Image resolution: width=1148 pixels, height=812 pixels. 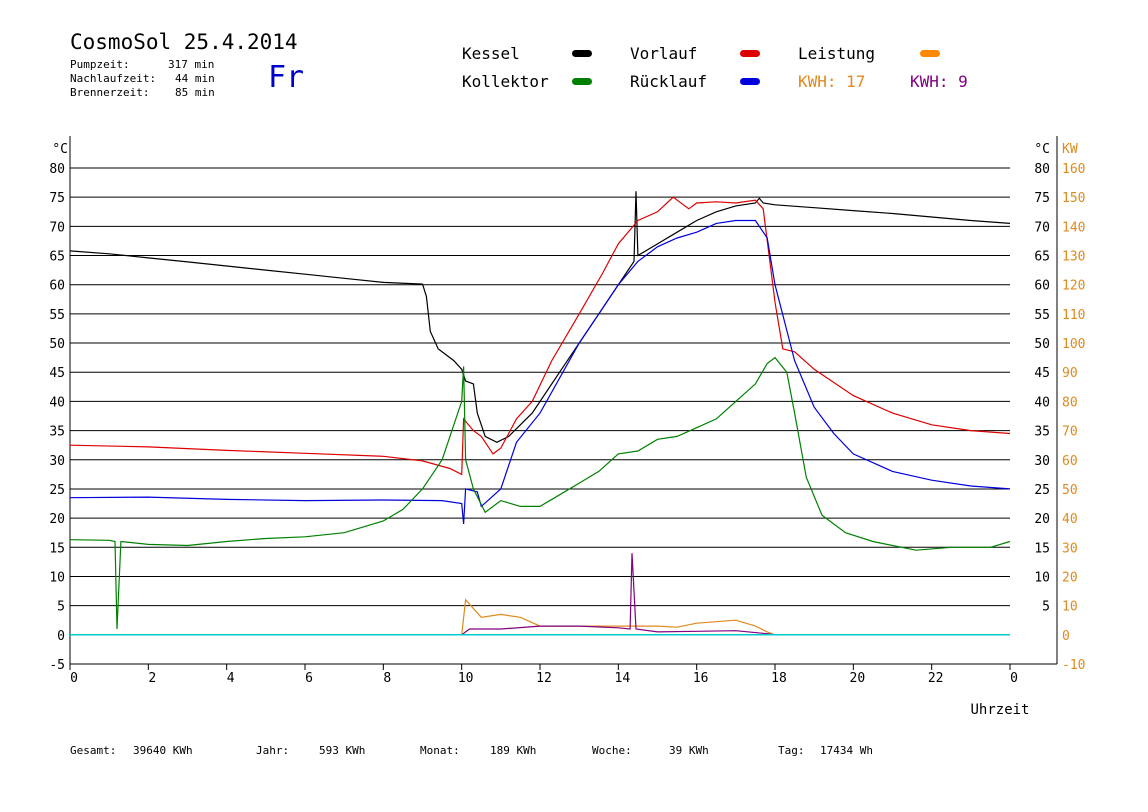 What do you see at coordinates (184, 42) in the screenshot?
I see `chart-title: CosmoSol 25.4.2014` at bounding box center [184, 42].